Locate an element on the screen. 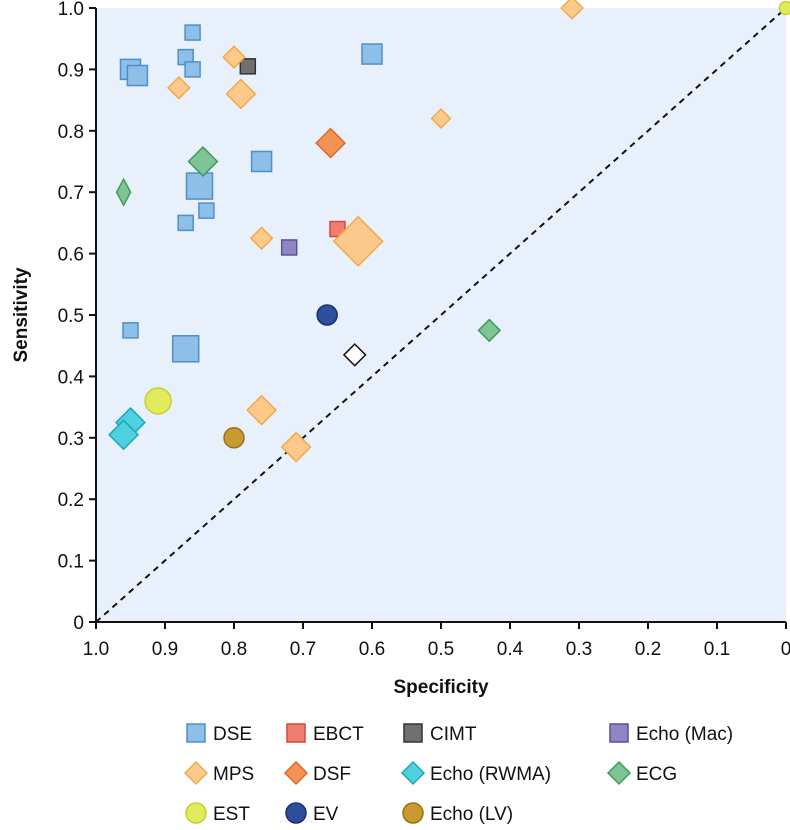 This screenshot has height=830, width=790. x-tick-label: 0.8 is located at coordinates (234, 649).